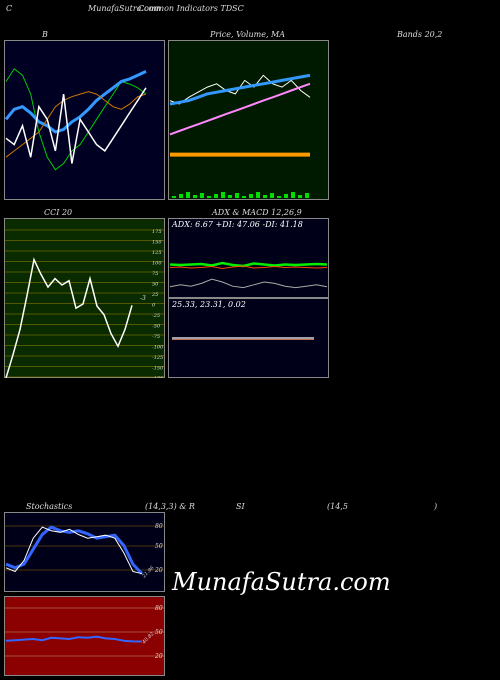  I want to click on adx-readout: ADX: 6.67 +DI: 47.06 -DI: 41.18, so click(237, 224).